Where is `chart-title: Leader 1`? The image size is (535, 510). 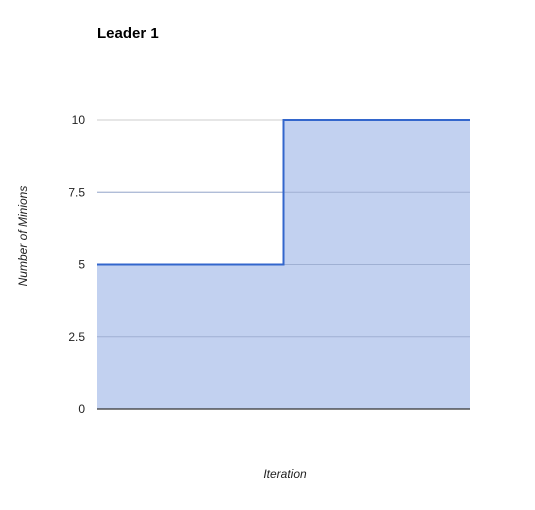 chart-title: Leader 1 is located at coordinates (128, 33).